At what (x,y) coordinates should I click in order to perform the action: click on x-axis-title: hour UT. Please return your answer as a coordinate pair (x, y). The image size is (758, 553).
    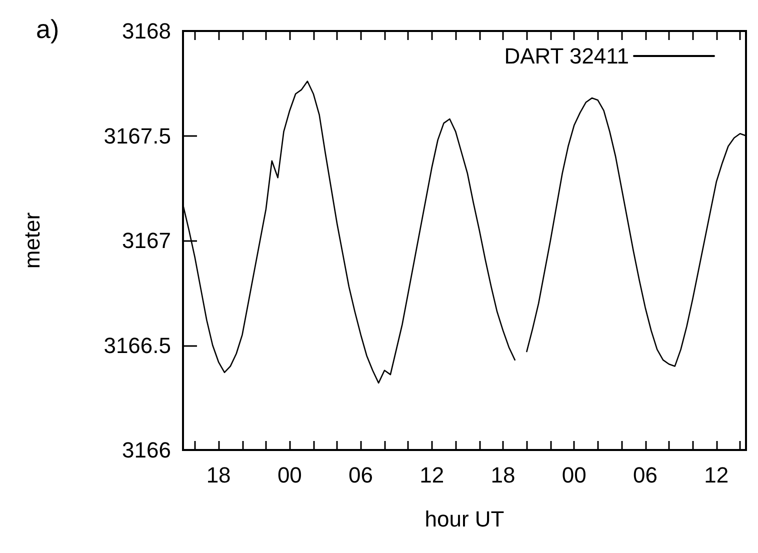
    Looking at the image, I should click on (464, 519).